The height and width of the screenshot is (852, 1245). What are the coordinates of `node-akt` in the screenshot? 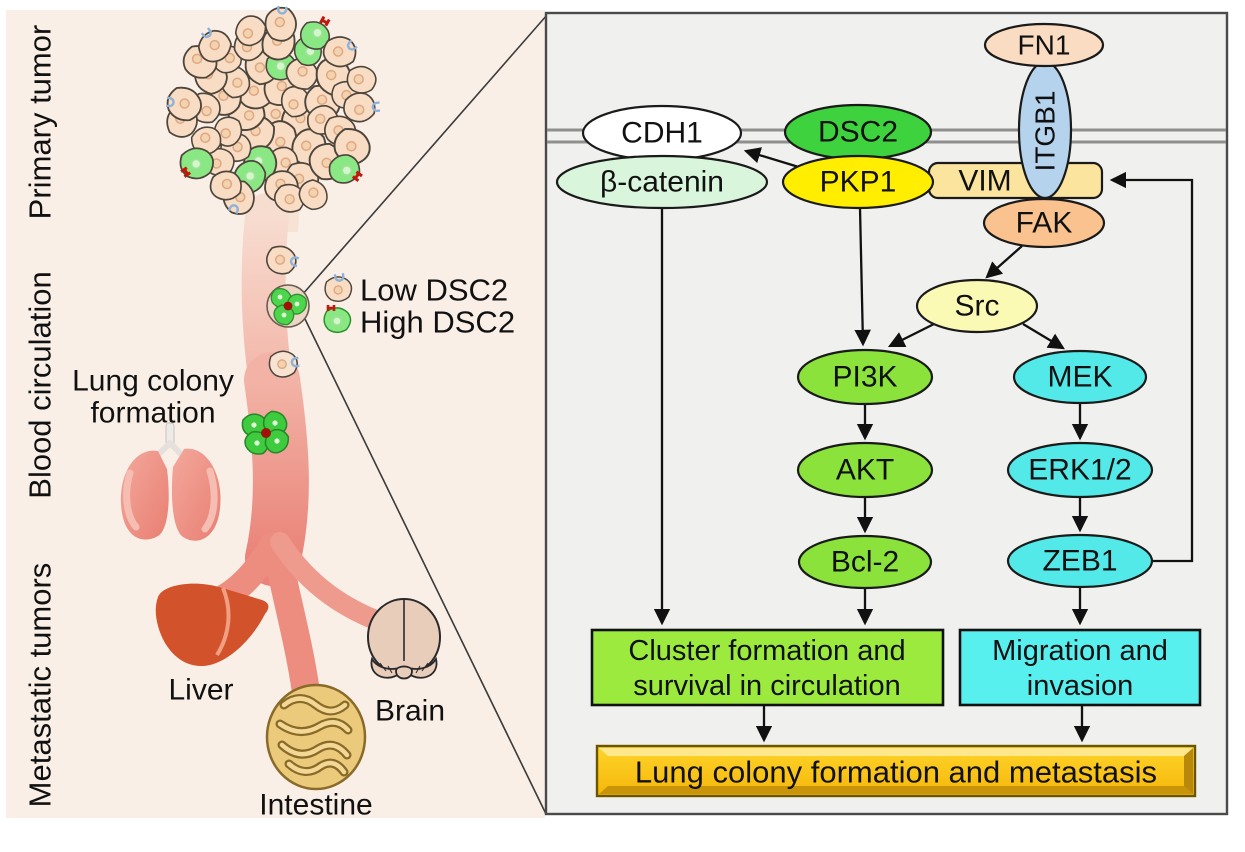 It's located at (865, 470).